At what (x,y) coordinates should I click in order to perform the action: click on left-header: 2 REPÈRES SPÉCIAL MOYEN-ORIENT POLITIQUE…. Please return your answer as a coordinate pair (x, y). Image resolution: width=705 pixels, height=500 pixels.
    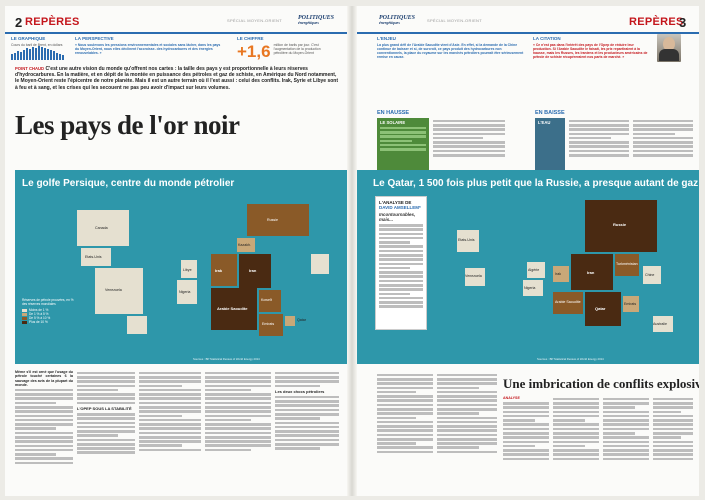
    Looking at the image, I should click on (176, 18).